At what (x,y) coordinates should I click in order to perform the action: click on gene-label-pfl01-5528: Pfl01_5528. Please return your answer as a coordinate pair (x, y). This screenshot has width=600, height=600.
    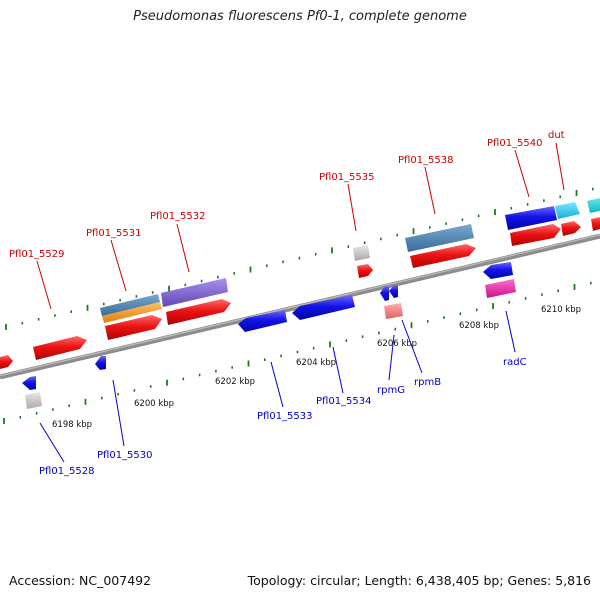
    Looking at the image, I should click on (67, 471).